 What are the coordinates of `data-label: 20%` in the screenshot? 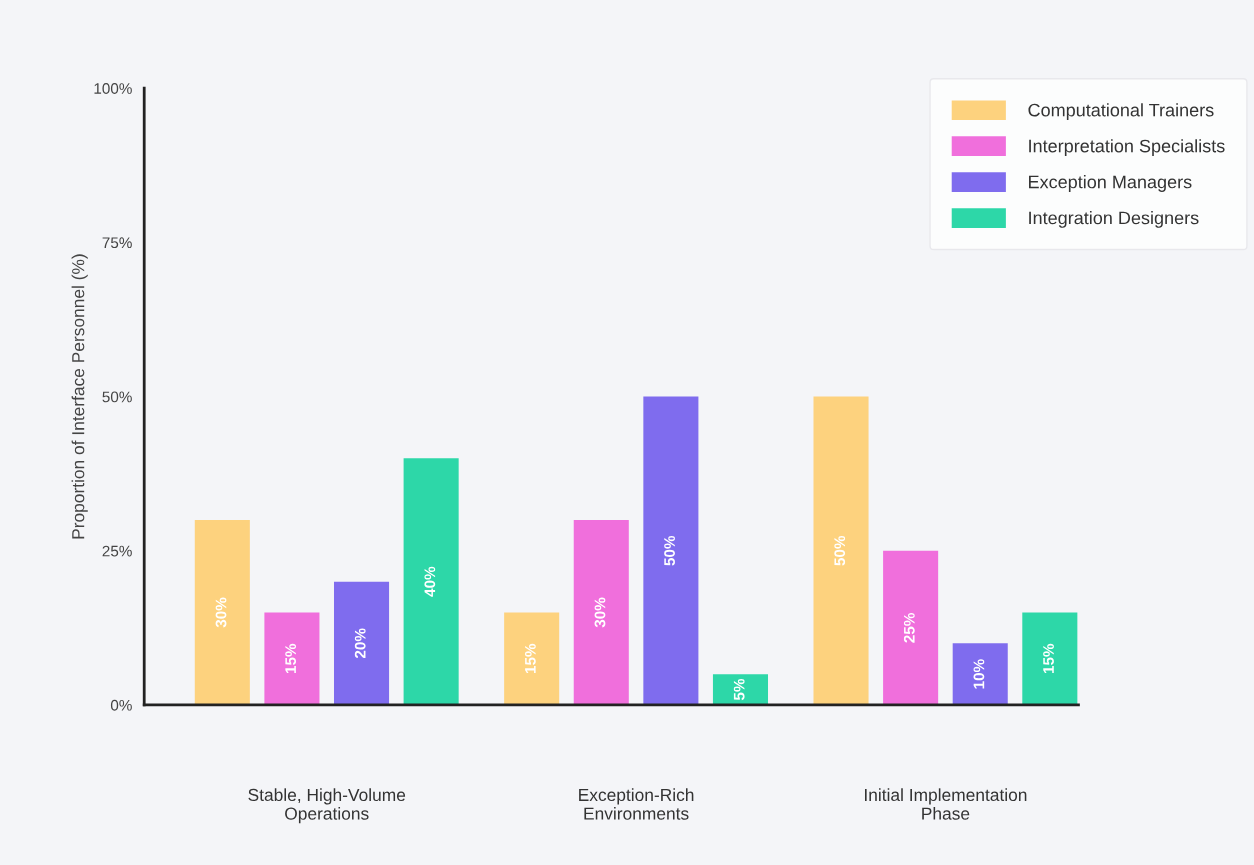 It's located at (360, 643).